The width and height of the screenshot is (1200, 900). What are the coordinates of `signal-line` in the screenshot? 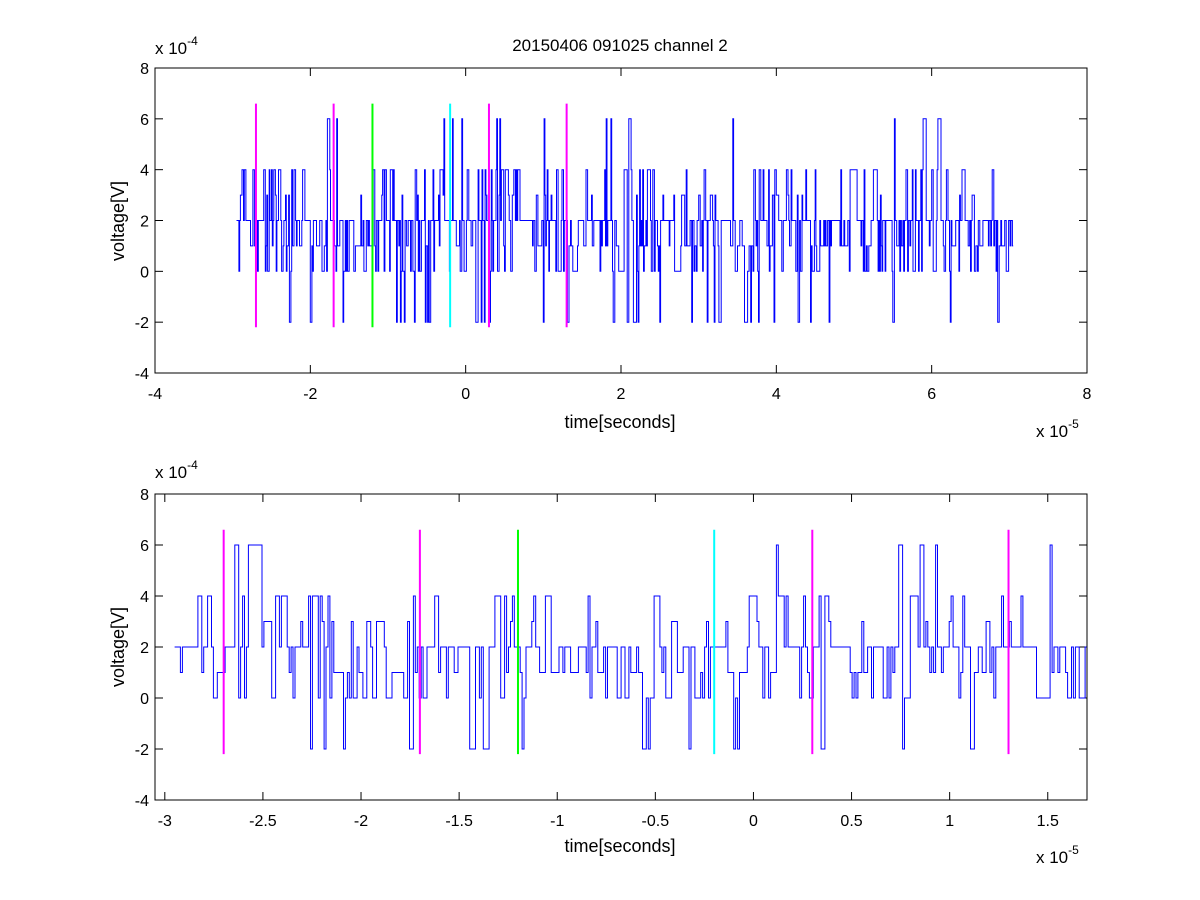 It's located at (625, 220).